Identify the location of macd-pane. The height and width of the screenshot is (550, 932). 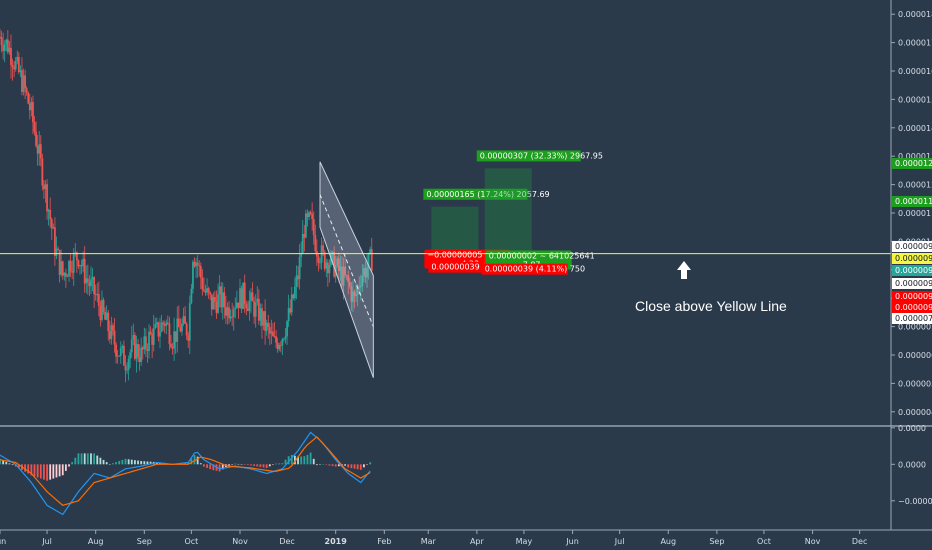
(186, 473).